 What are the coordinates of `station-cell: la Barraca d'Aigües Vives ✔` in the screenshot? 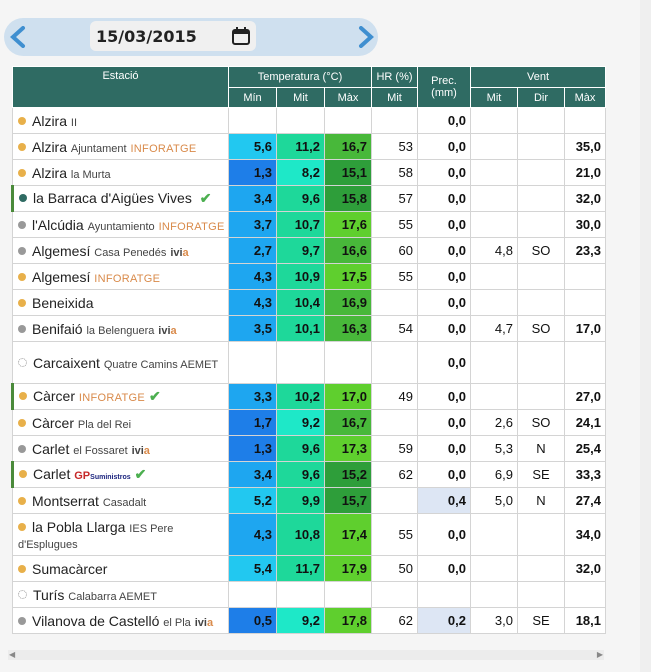 It's located at (120, 198).